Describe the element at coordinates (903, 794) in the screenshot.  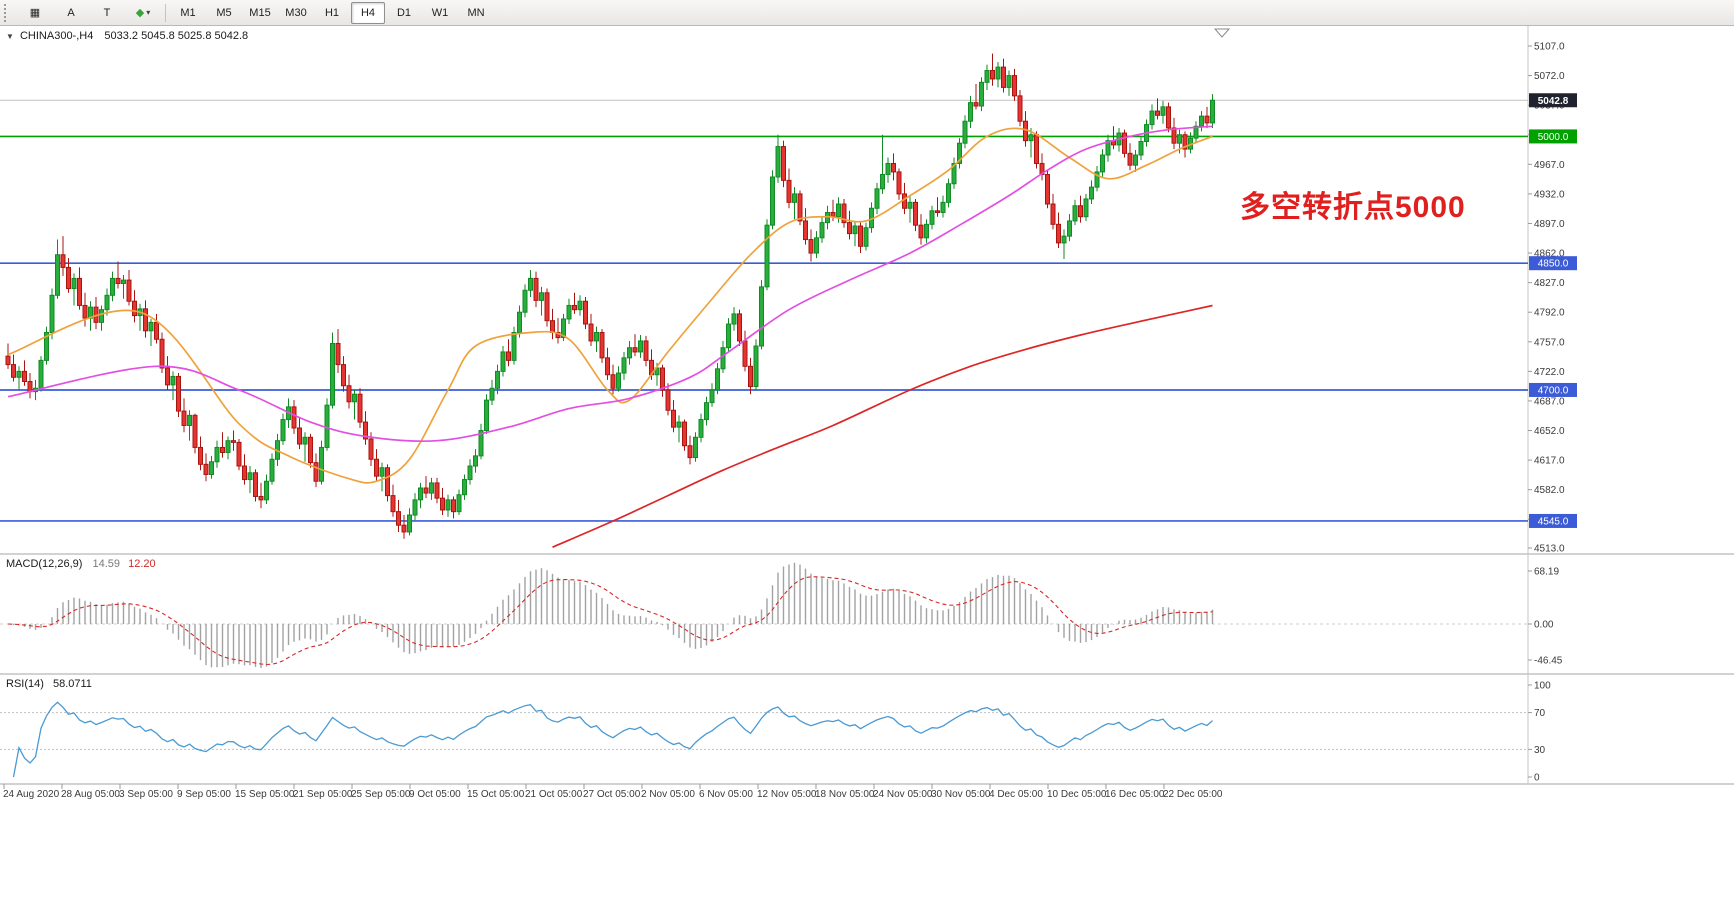
I see `svg-text: 24 Nov 05:00` at that location.